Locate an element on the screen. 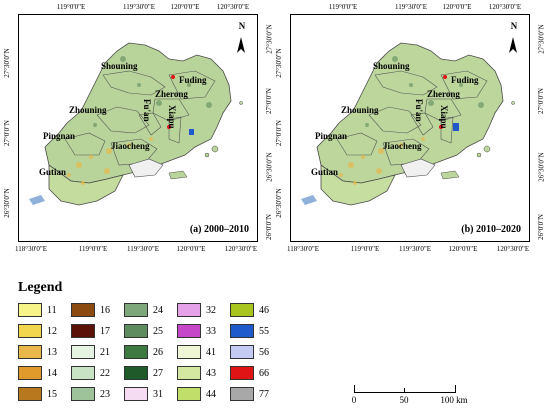 Image resolution: width=550 pixels, height=413 pixels. region-label-pingnan: Pingnan is located at coordinates (59, 136).